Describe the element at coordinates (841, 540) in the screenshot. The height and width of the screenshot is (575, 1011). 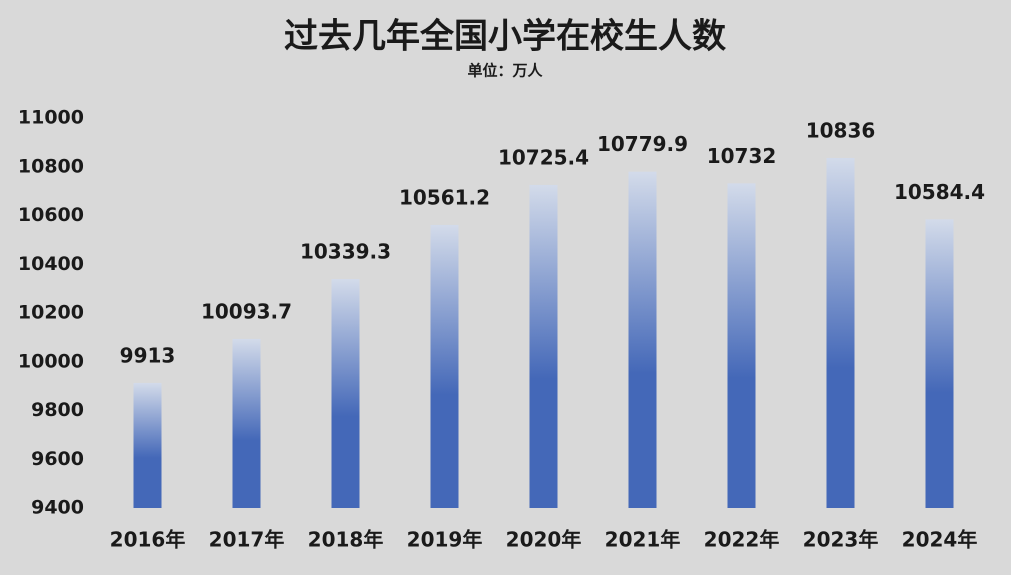
I see `x-tick-label: 2023年` at that location.